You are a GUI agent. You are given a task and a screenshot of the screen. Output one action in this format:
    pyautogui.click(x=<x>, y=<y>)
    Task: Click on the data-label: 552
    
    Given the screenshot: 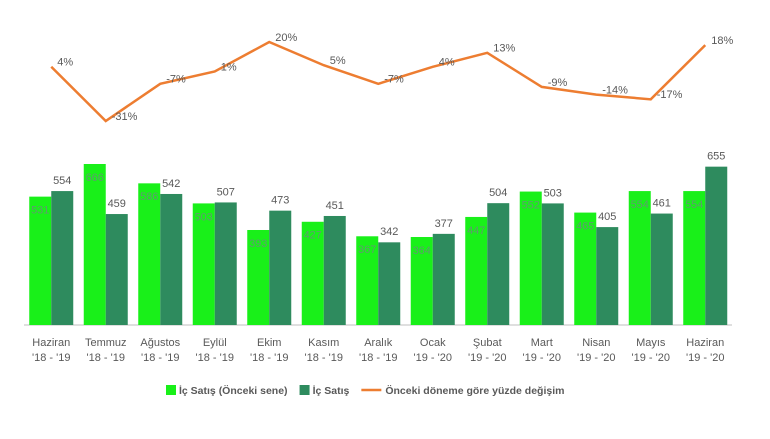 What is the action you would take?
    pyautogui.click(x=531, y=205)
    